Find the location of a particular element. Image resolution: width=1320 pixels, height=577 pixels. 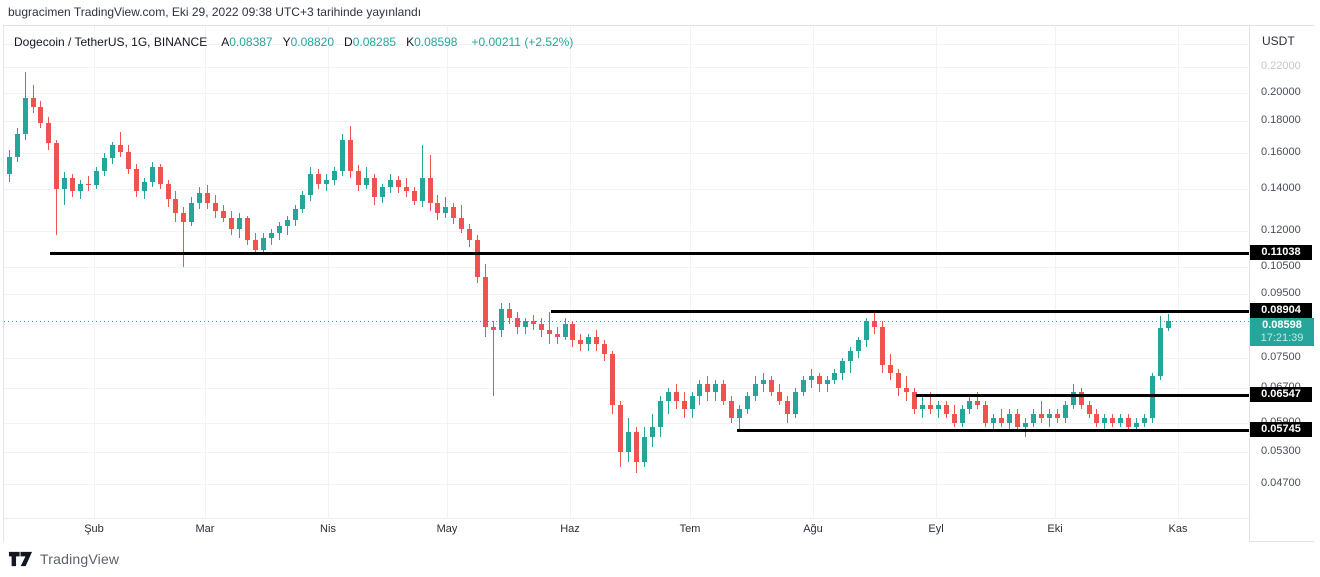

price-level-label: 0.11038 is located at coordinates (1281, 252).